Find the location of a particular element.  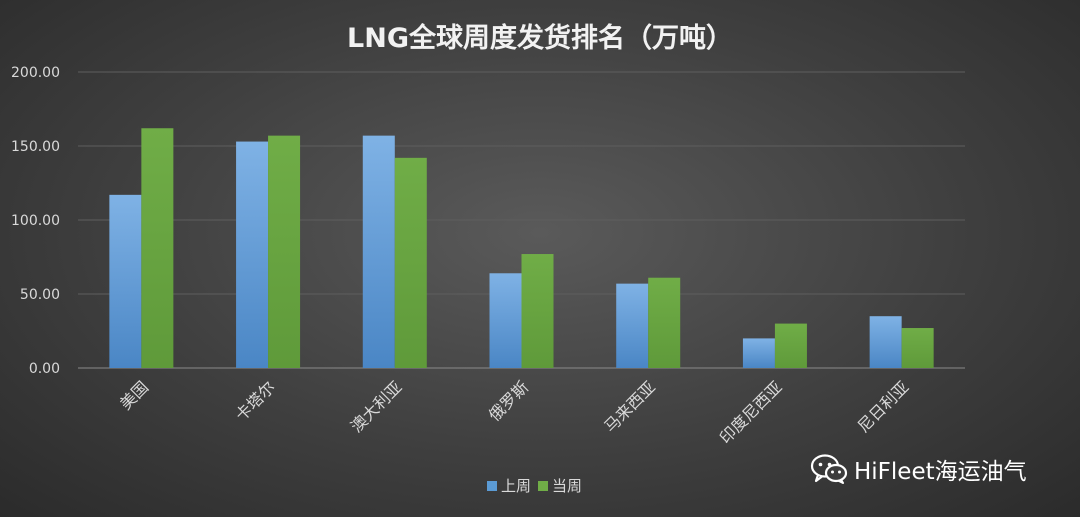

x-tick-label: 澳大利亚 is located at coordinates (376, 406).